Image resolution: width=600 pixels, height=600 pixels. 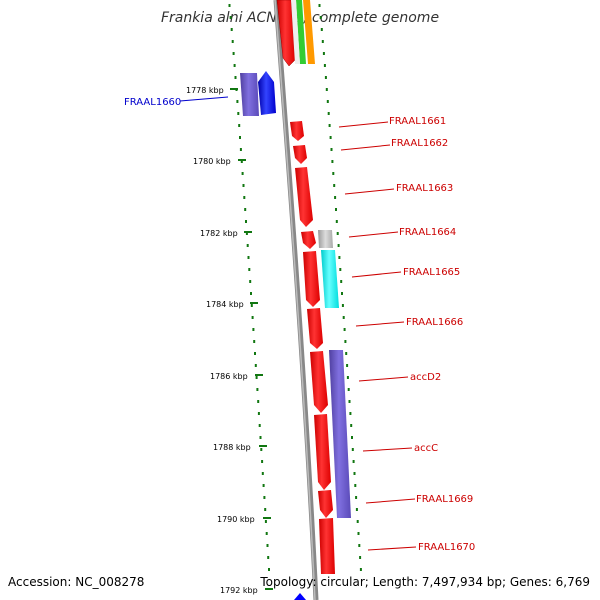 I want to click on gene-label-FRAAL1662: FRAAL1662, so click(x=419, y=143).